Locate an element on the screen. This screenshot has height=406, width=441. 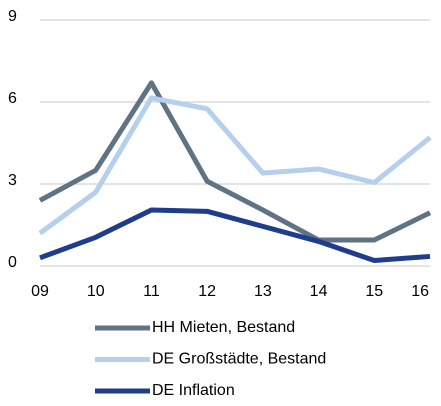
x-tick-label: 11 is located at coordinates (151, 291).